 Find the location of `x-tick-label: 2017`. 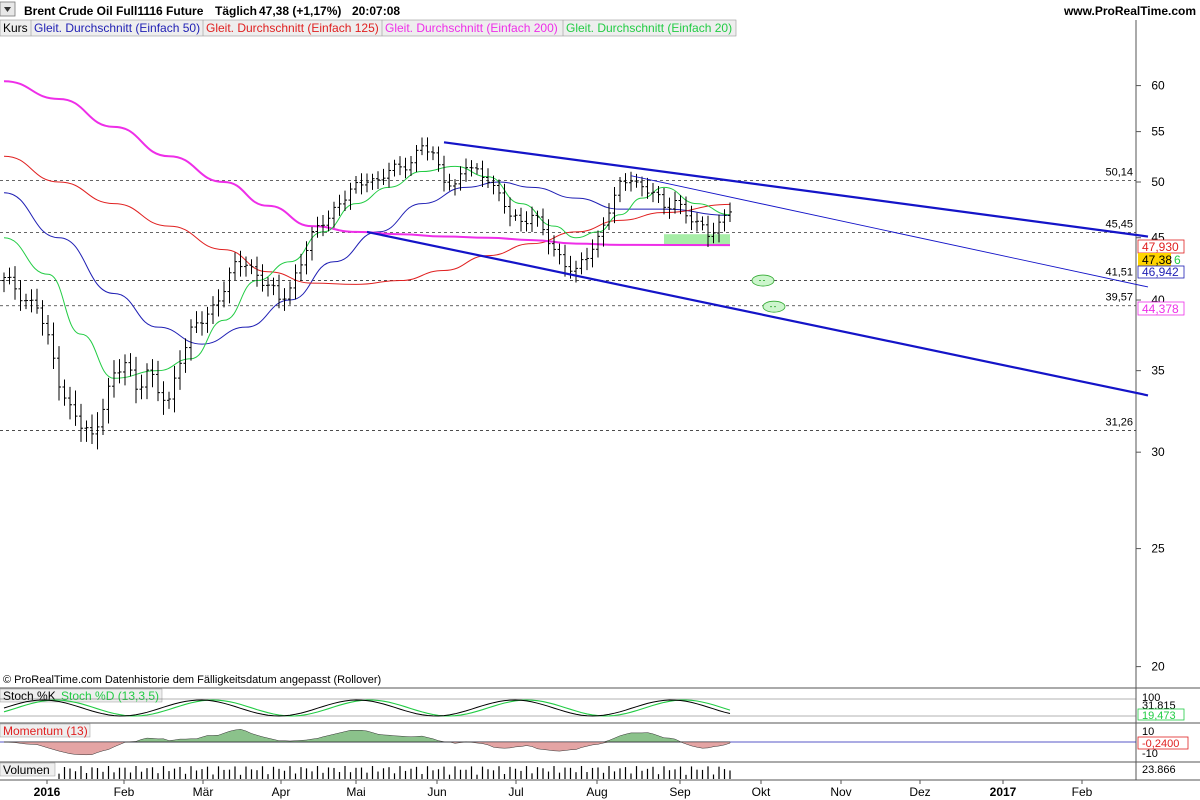

x-tick-label: 2017 is located at coordinates (1003, 792).